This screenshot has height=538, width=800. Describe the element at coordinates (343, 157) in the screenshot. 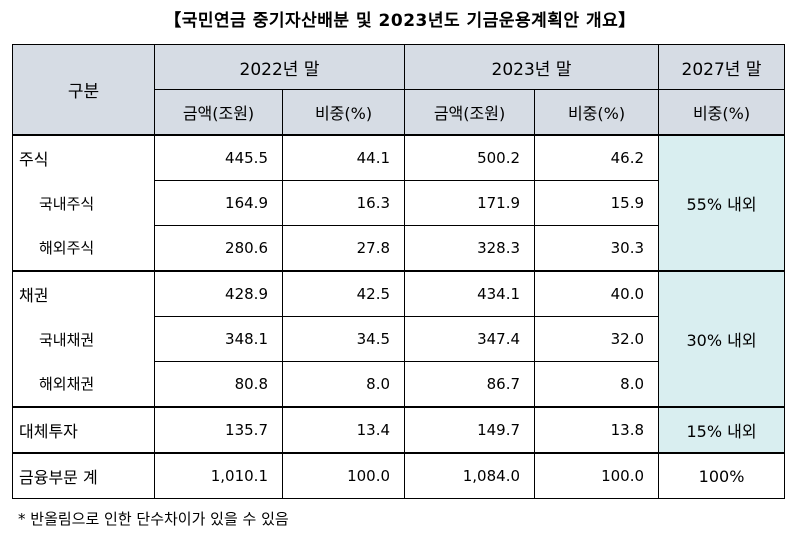

I see `cell-stock-share-2022: 44.1` at that location.